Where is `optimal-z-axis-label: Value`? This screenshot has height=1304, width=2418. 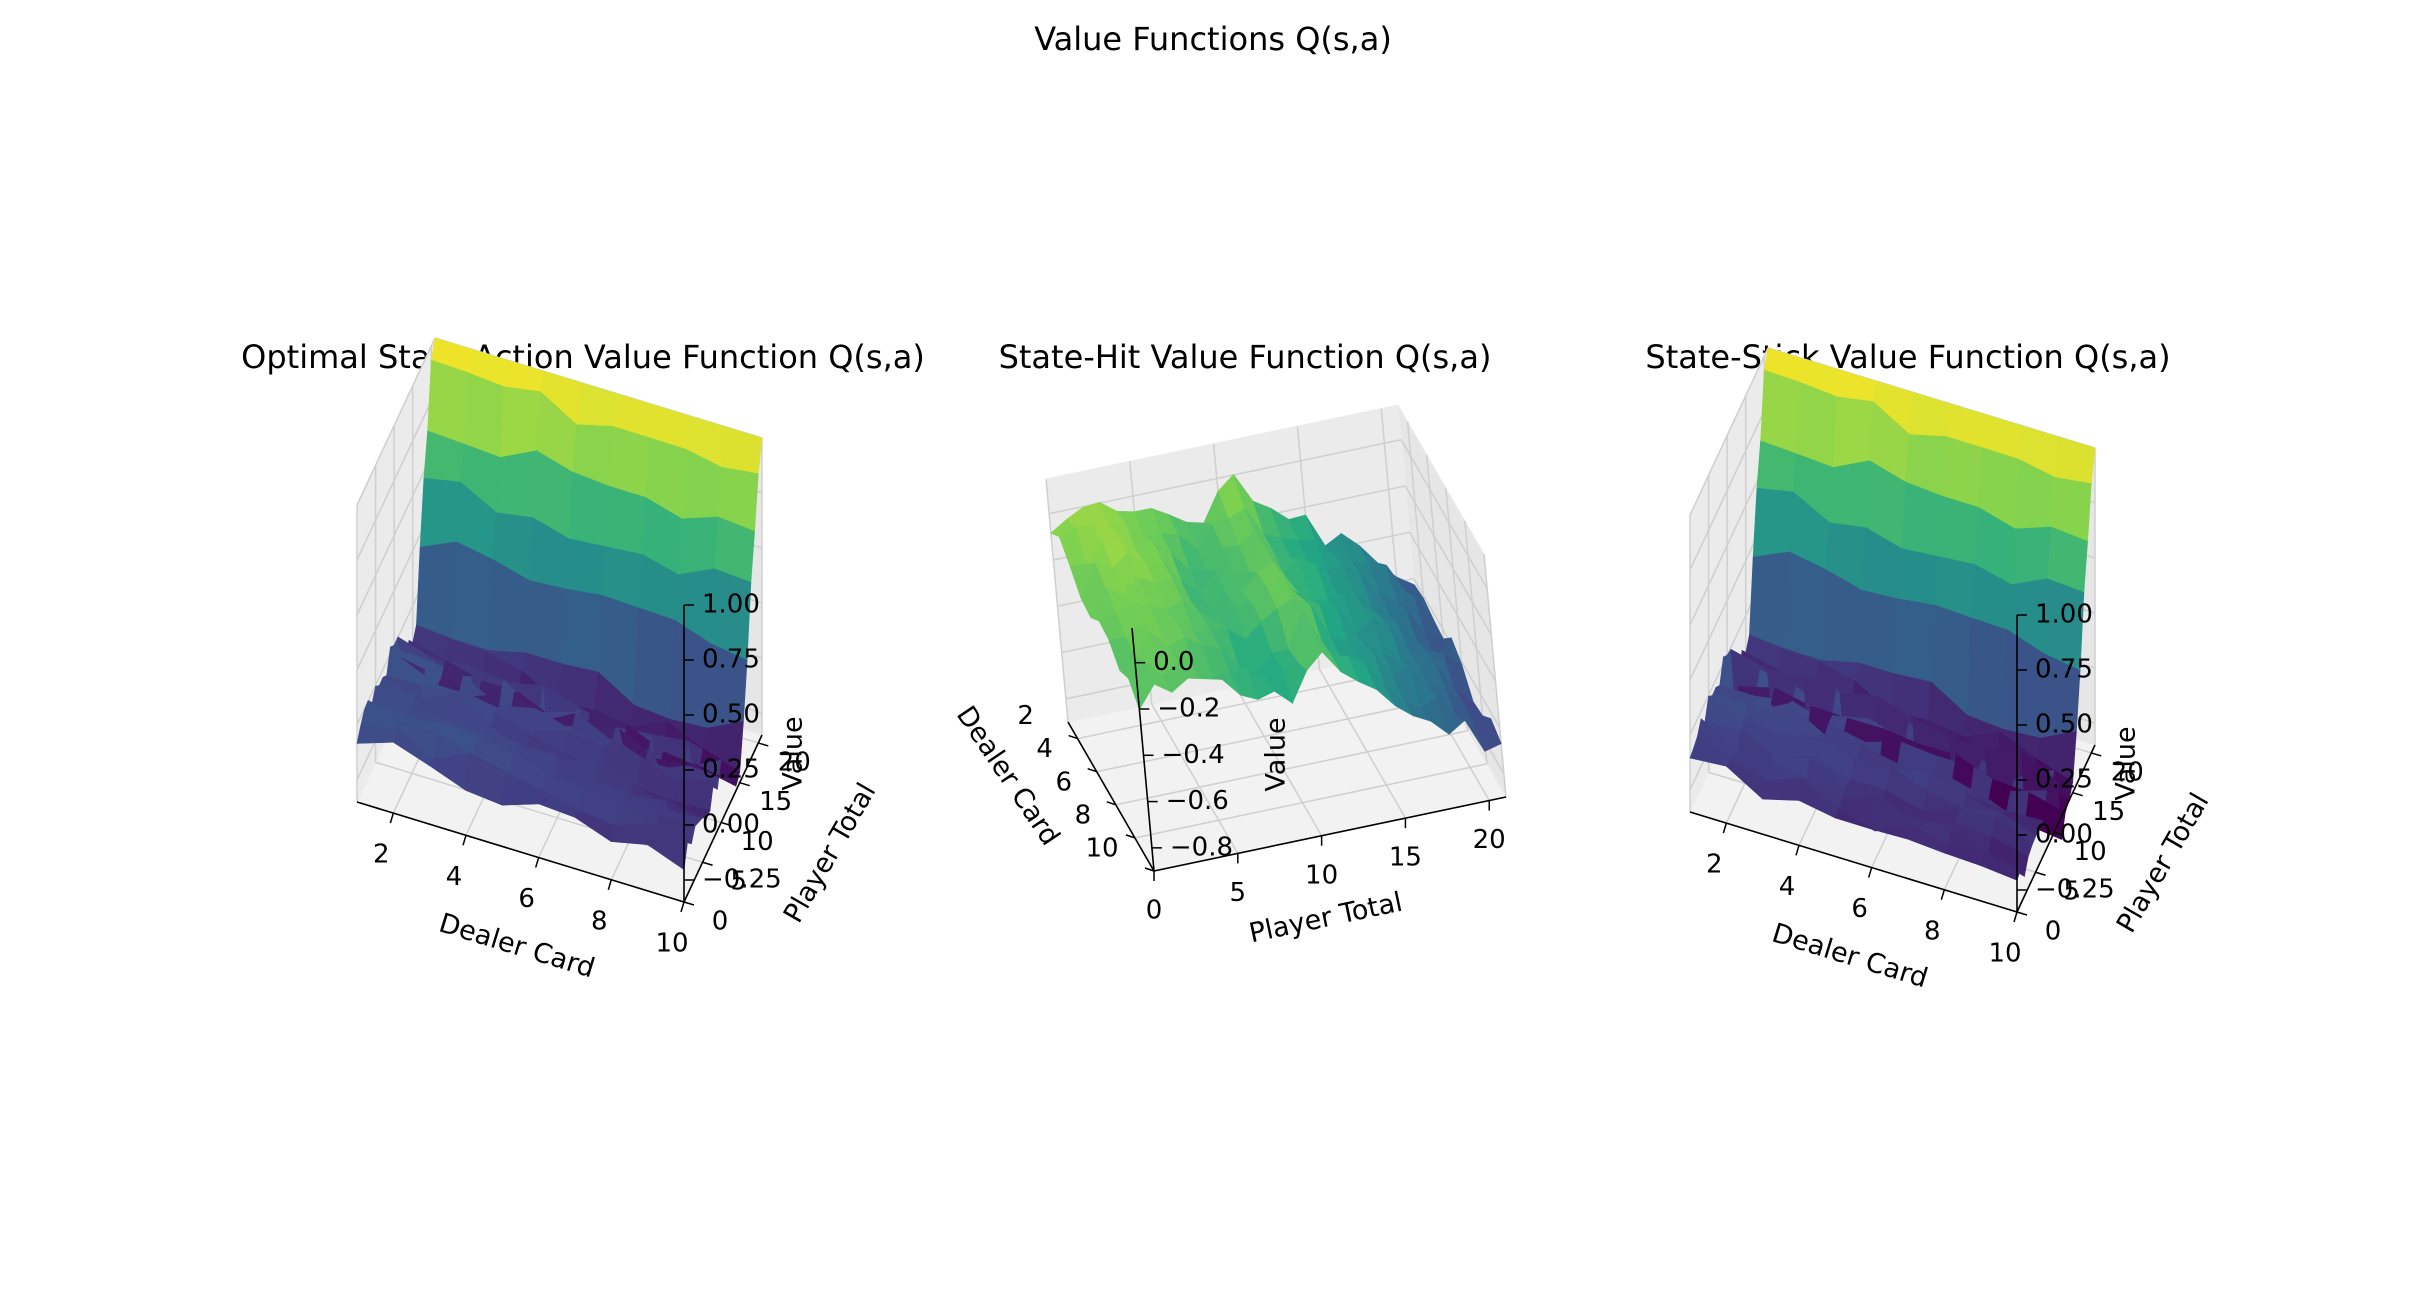
optimal-z-axis-label: Value is located at coordinates (793, 753).